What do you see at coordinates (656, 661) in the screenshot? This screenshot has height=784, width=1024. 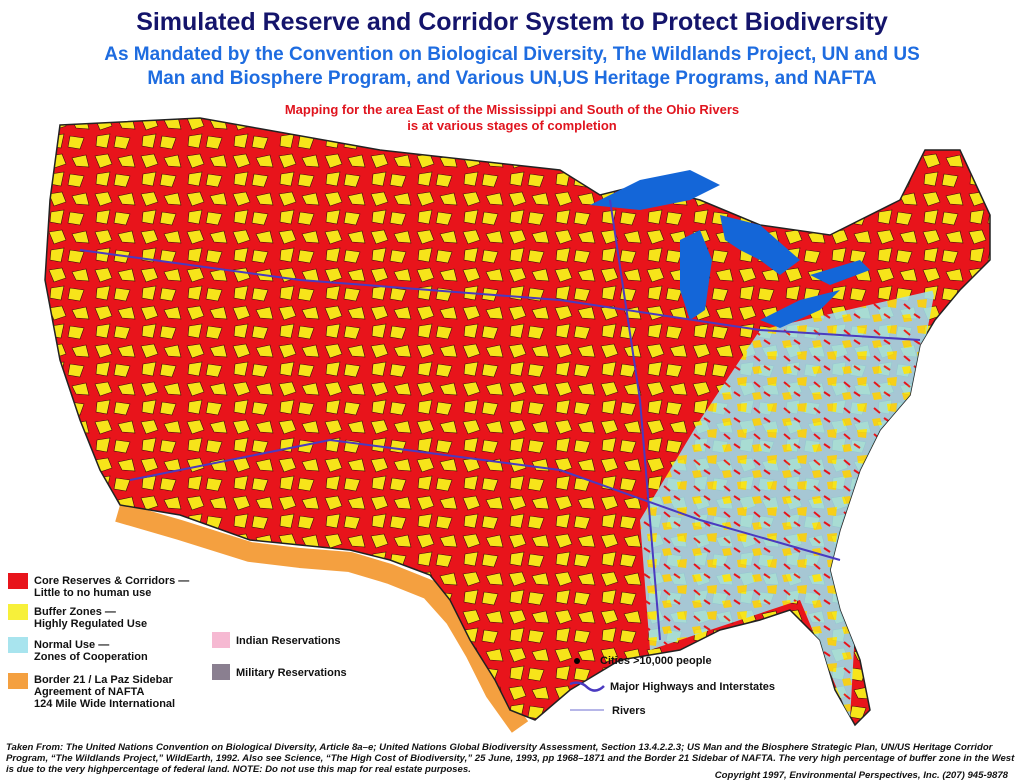 I see `legend-text: Cities >10,000 people` at bounding box center [656, 661].